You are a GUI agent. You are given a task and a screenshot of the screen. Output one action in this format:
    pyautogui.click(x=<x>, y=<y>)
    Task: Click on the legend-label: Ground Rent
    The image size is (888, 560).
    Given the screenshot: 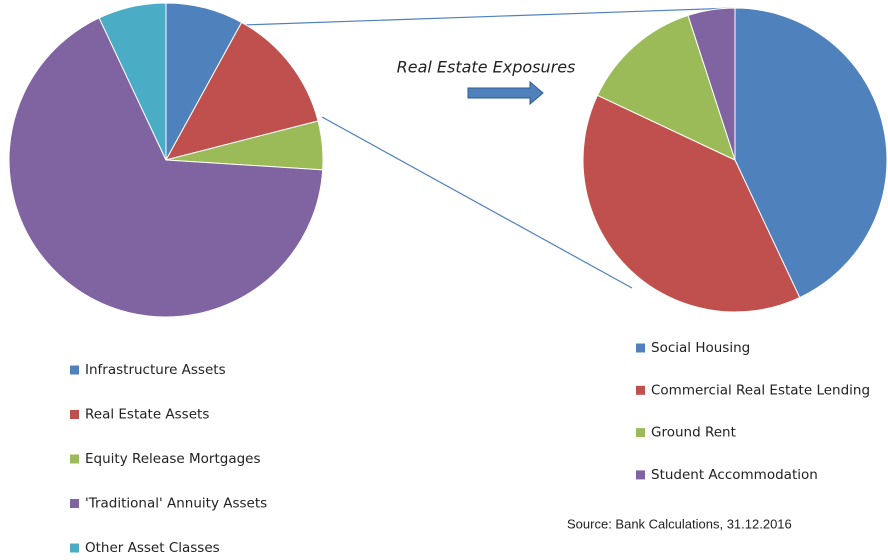 What is the action you would take?
    pyautogui.click(x=693, y=433)
    